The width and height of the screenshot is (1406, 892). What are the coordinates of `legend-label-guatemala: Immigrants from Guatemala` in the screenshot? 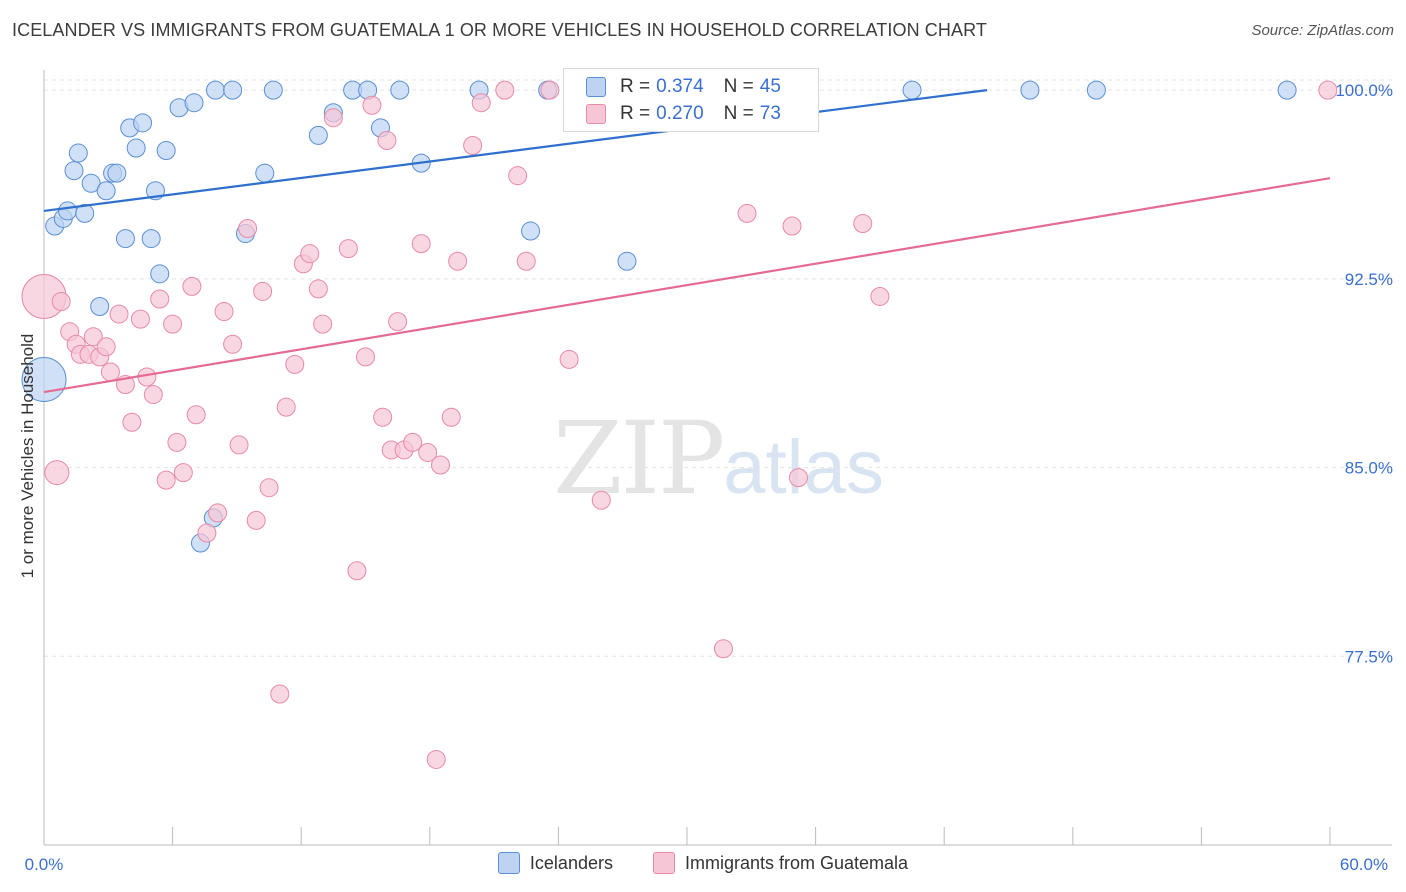 It's located at (796, 862).